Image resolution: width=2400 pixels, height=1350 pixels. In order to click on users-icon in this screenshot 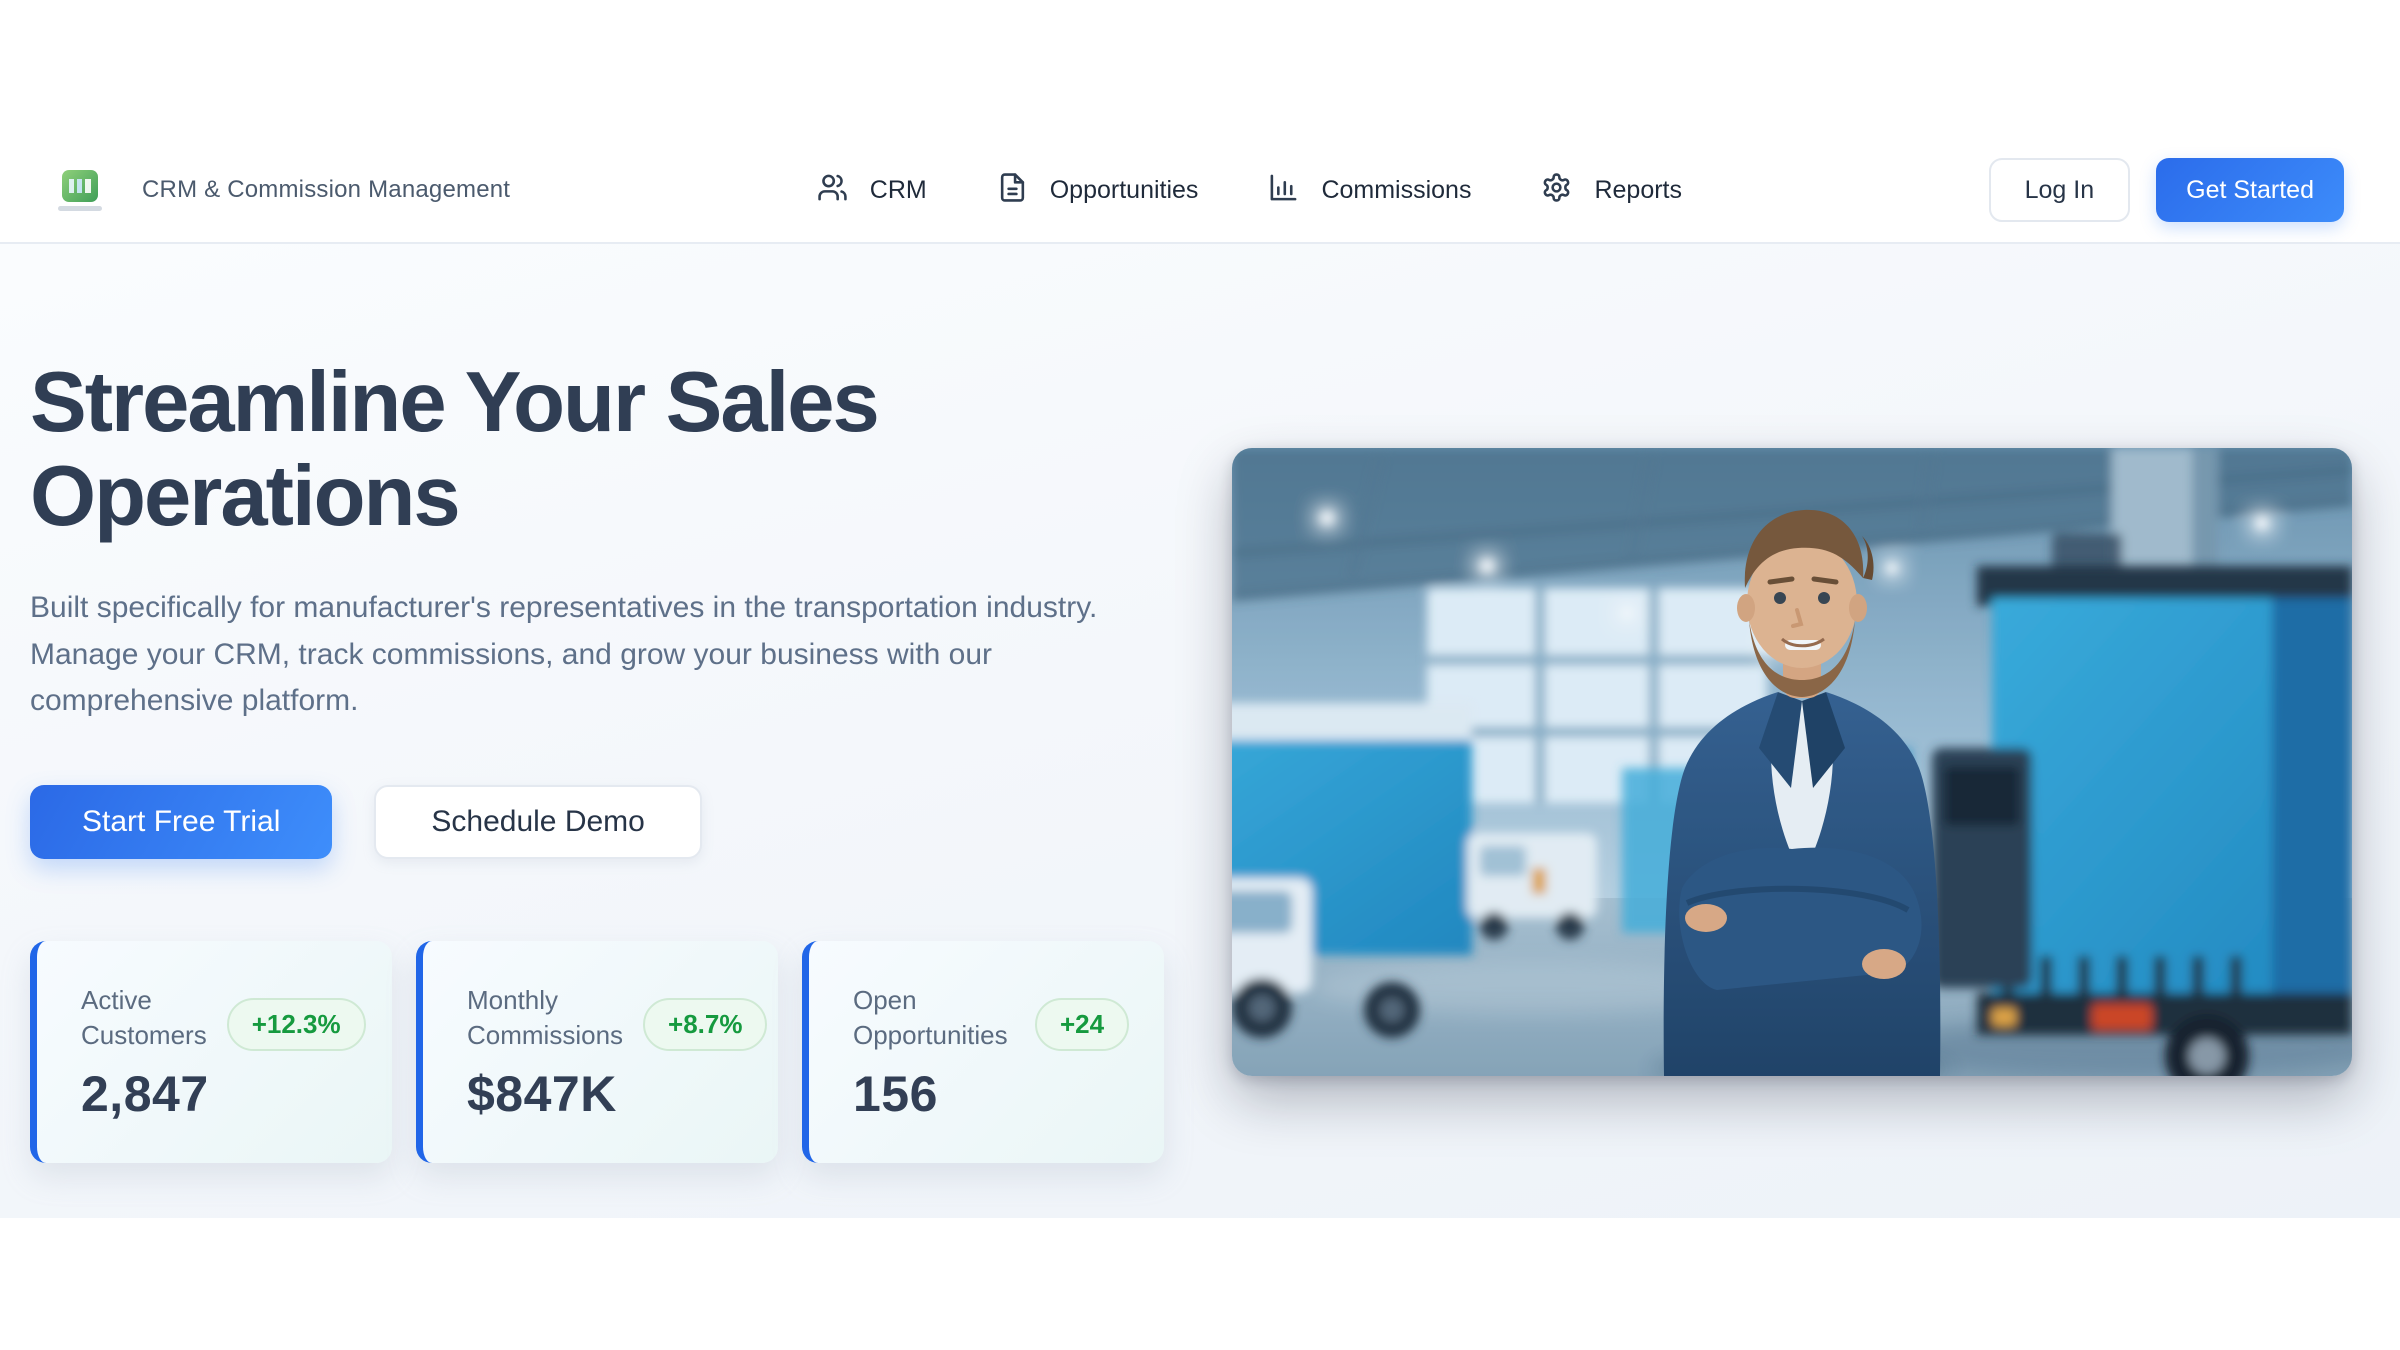, I will do `click(832, 190)`.